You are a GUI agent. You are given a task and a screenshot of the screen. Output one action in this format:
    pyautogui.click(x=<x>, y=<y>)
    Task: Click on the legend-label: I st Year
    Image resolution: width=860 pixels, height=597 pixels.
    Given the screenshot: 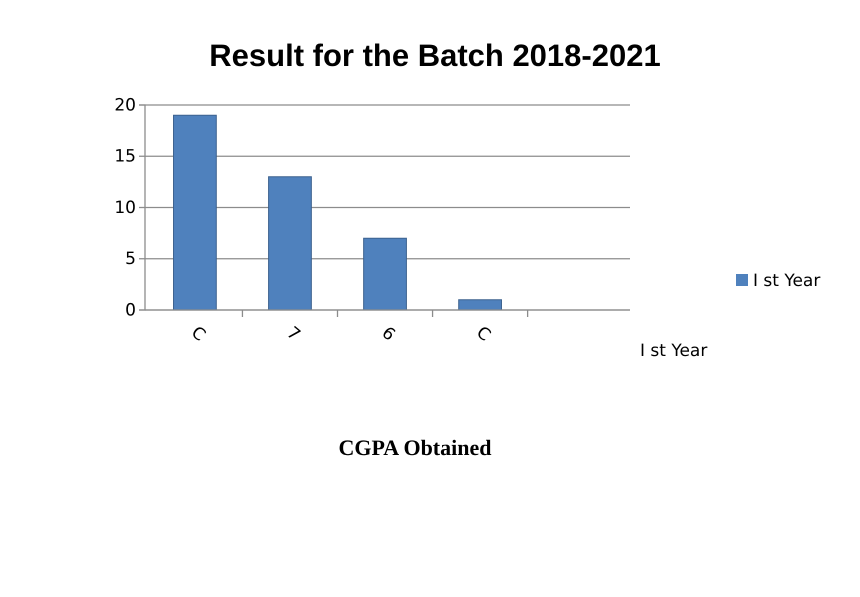 What is the action you would take?
    pyautogui.click(x=786, y=281)
    